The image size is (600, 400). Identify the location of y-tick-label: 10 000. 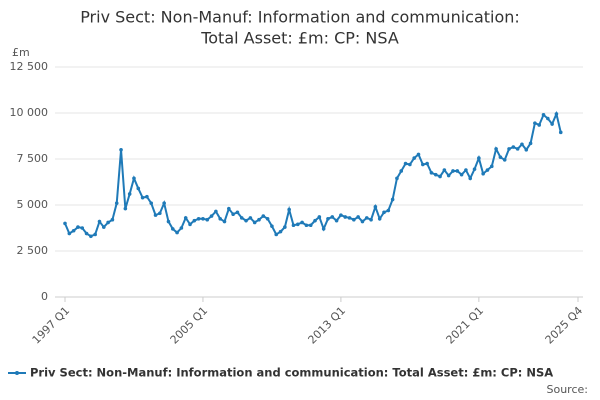
(29, 112).